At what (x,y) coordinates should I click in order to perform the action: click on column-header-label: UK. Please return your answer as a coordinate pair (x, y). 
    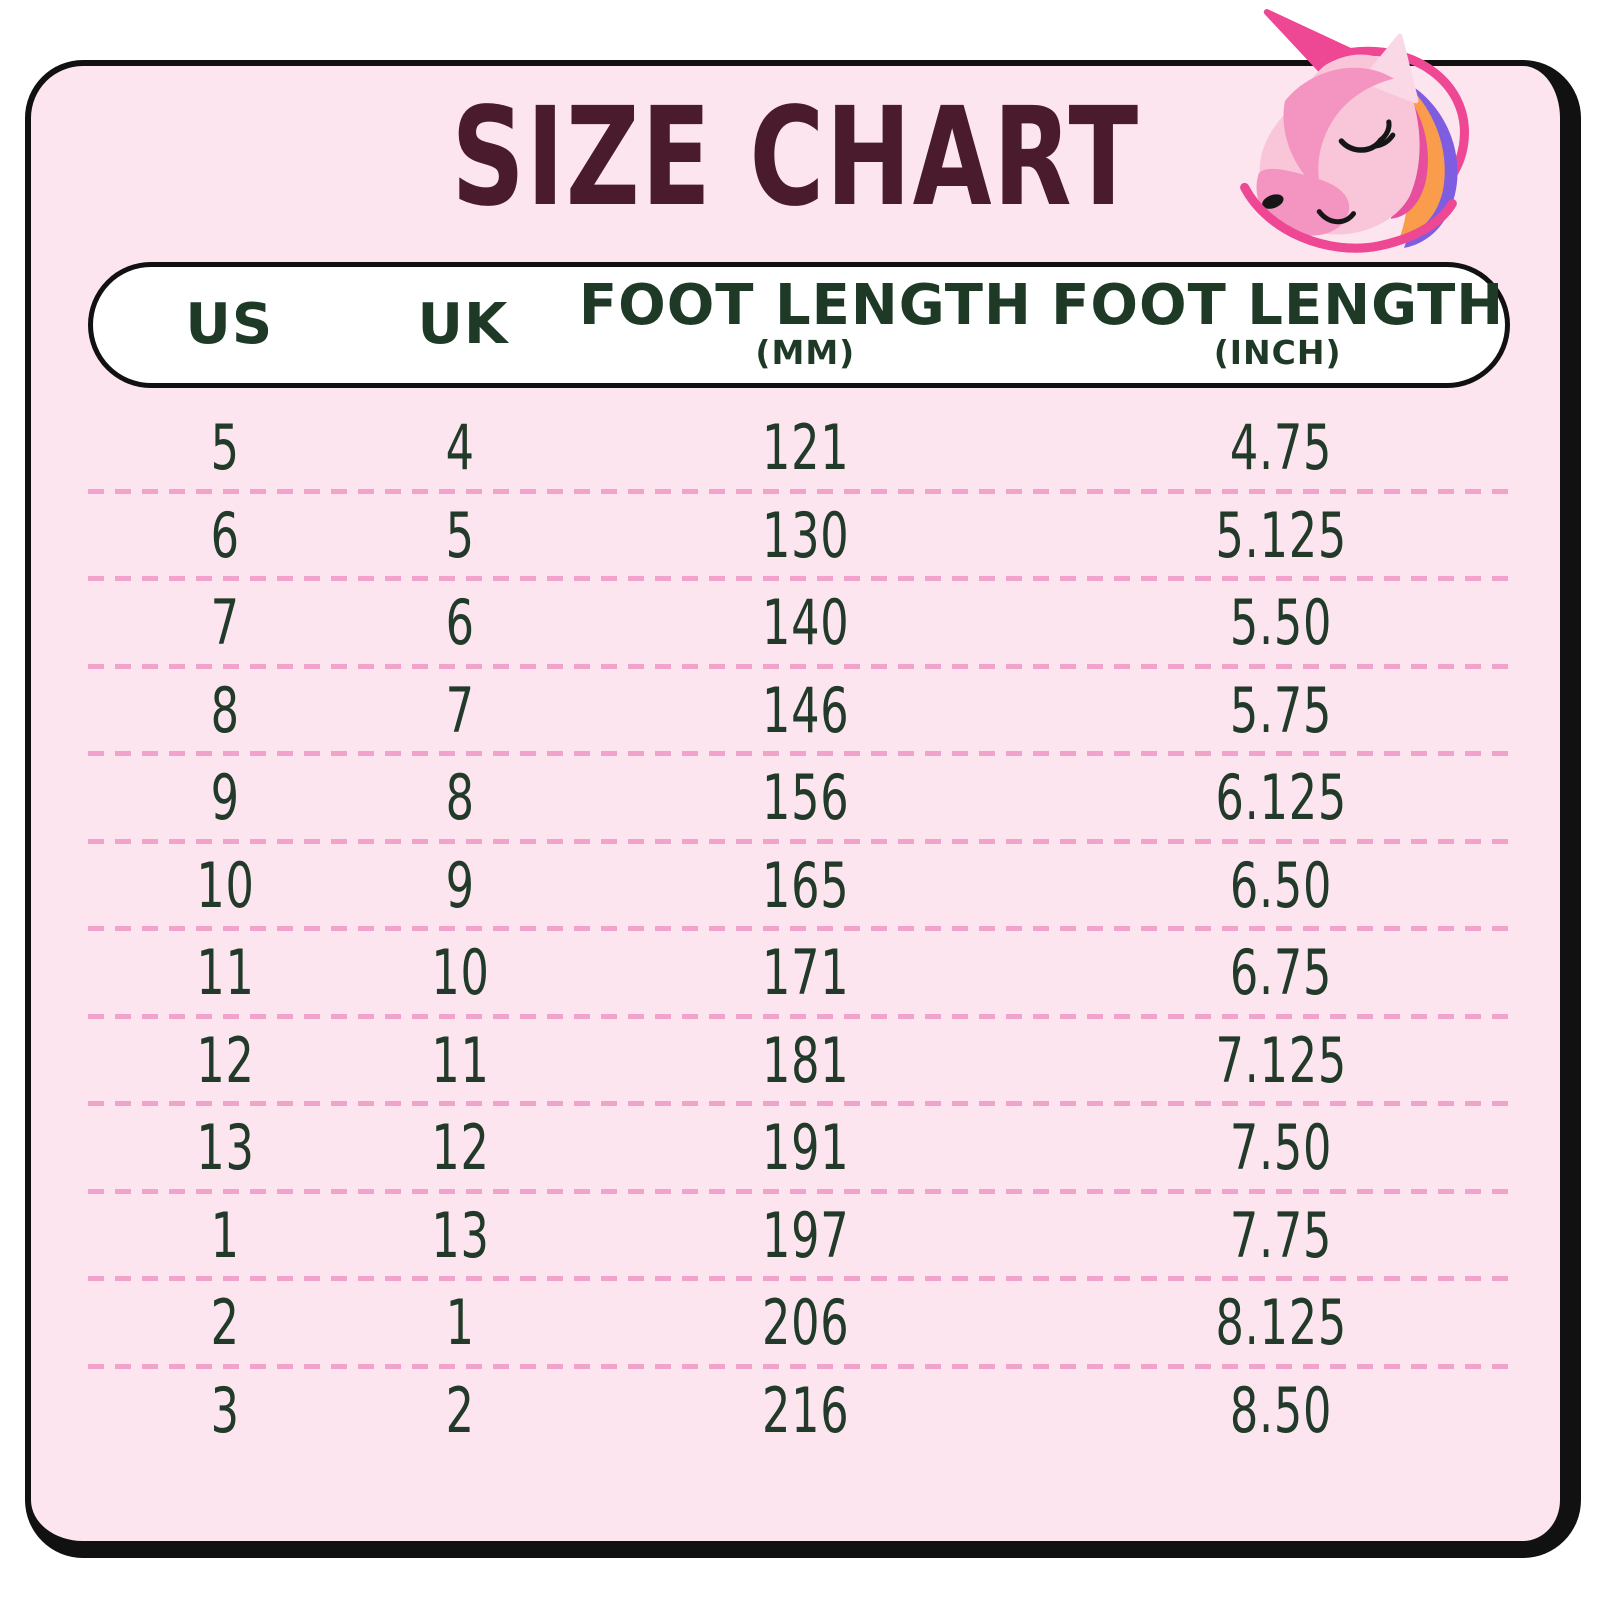
    Looking at the image, I should click on (463, 324).